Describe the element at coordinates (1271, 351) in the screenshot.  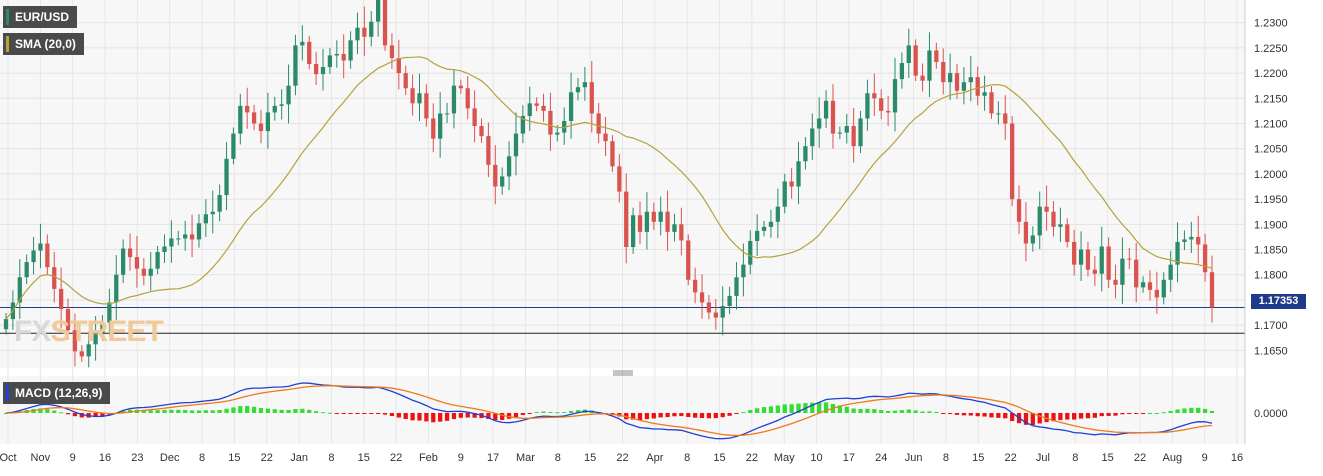
I see `price-tick-label: 1.1650` at that location.